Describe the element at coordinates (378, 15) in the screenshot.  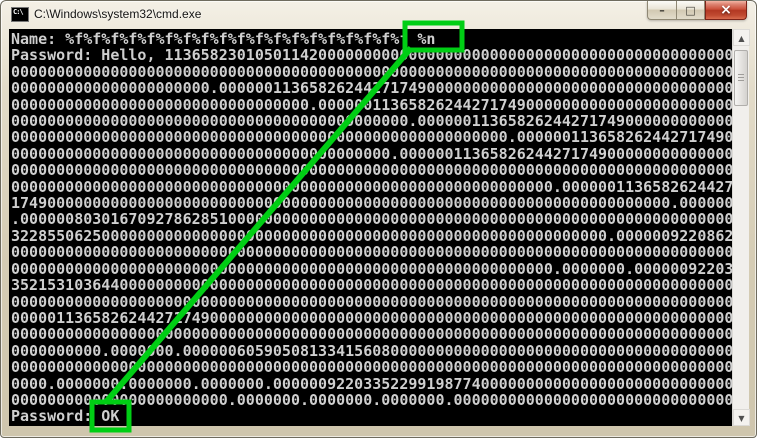
I see `titlebar: C:\ C:\Windows\system32\cmd.exe – □ ×` at that location.